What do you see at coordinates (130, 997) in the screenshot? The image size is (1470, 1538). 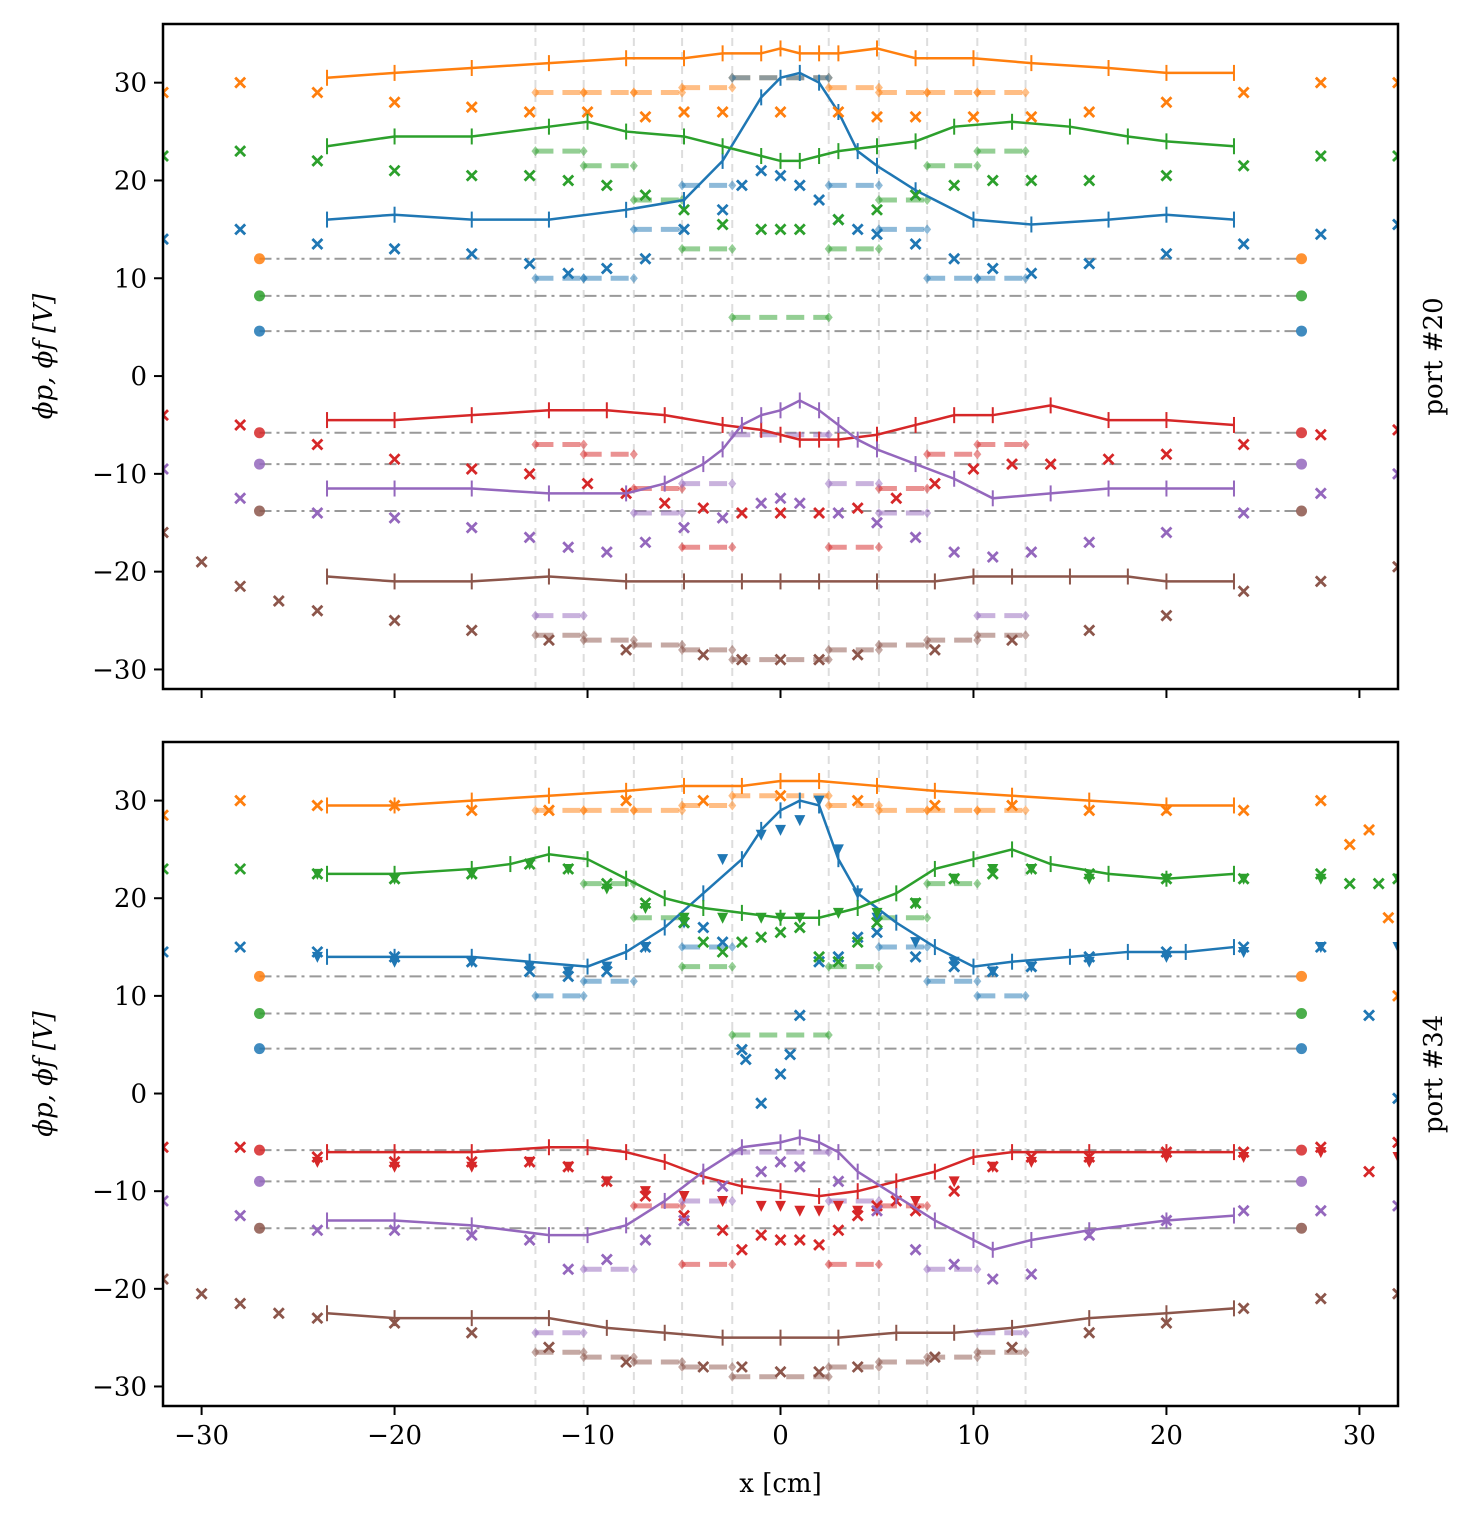 I see `y-tick-label: 10` at bounding box center [130, 997].